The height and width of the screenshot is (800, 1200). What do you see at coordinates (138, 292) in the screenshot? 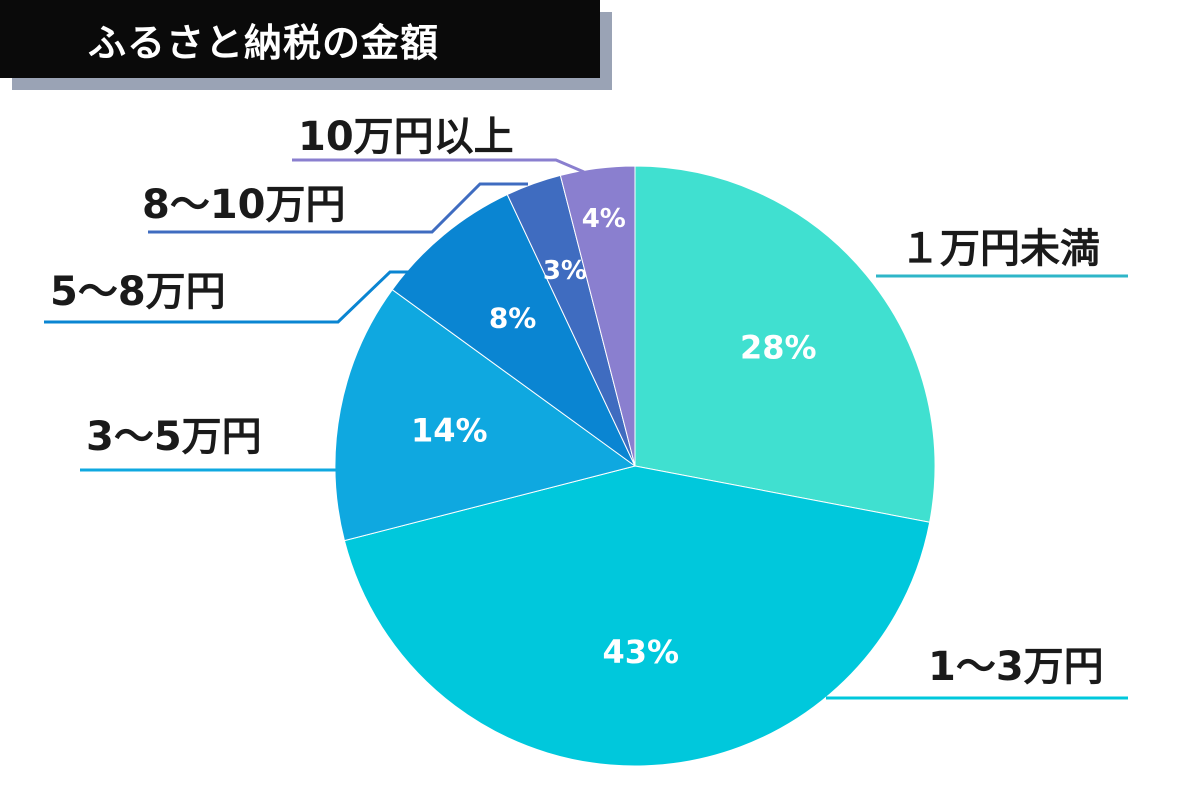
I see `category-label-4: 5〜8万円` at bounding box center [138, 292].